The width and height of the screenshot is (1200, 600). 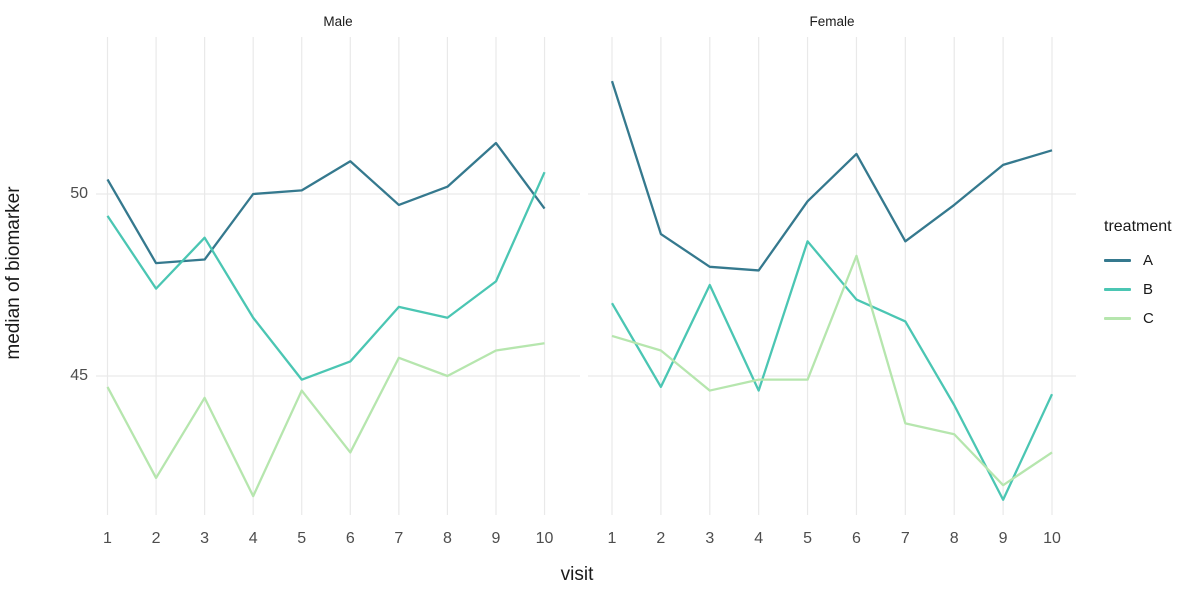 I want to click on line-treatment-C-male, so click(x=325, y=420).